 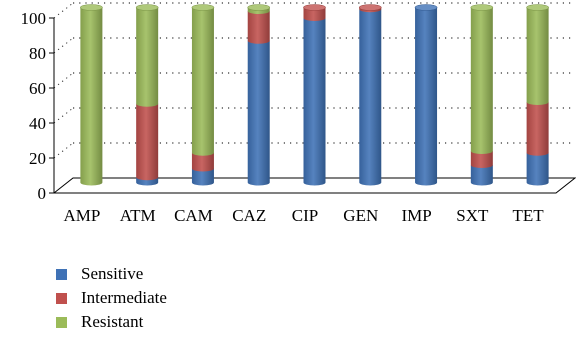 I want to click on category-label-gen: GEN, so click(x=360, y=215).